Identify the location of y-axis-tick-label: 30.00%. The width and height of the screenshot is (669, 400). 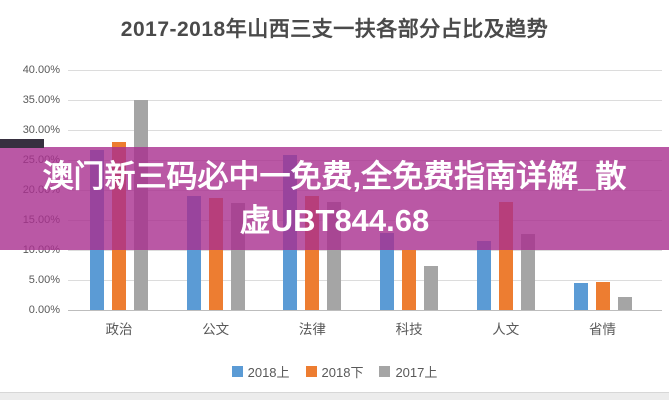
(41, 130).